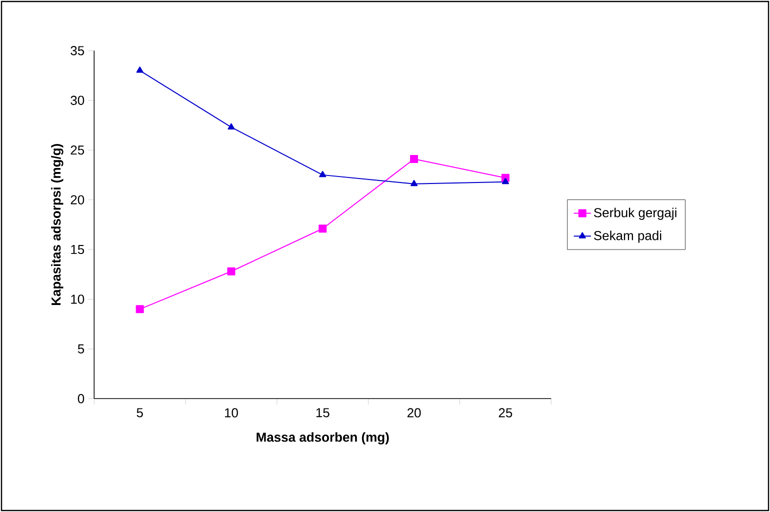 This screenshot has height=512, width=770. I want to click on x-tick-label: 5, so click(139, 413).